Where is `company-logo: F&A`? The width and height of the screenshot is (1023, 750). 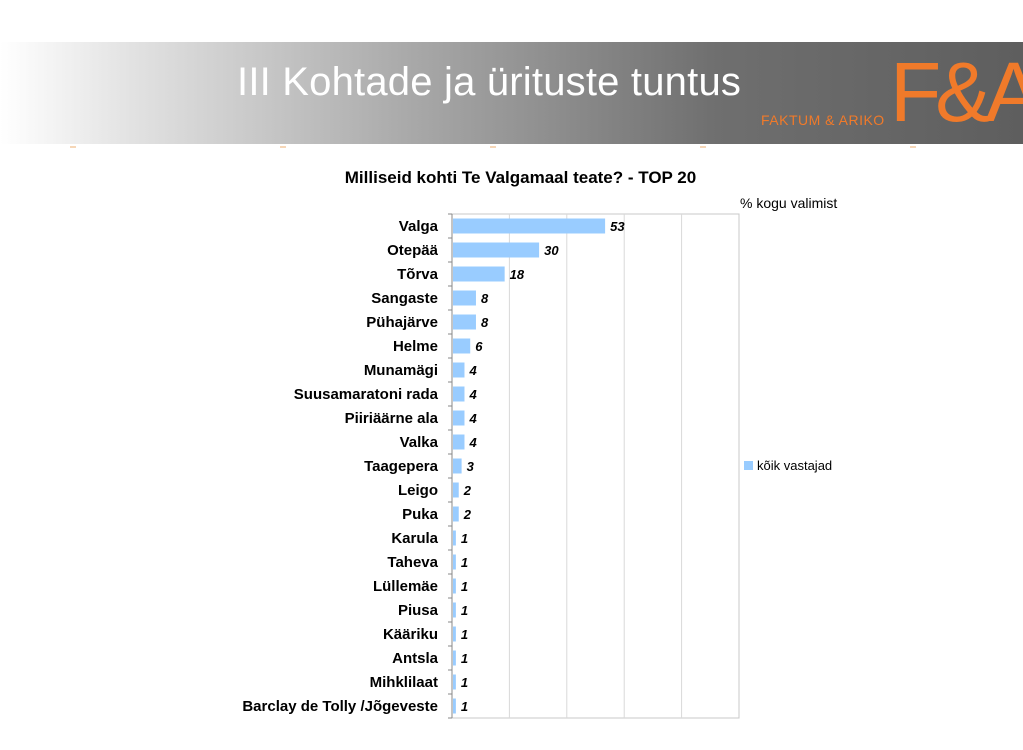 company-logo: F&A is located at coordinates (956, 92).